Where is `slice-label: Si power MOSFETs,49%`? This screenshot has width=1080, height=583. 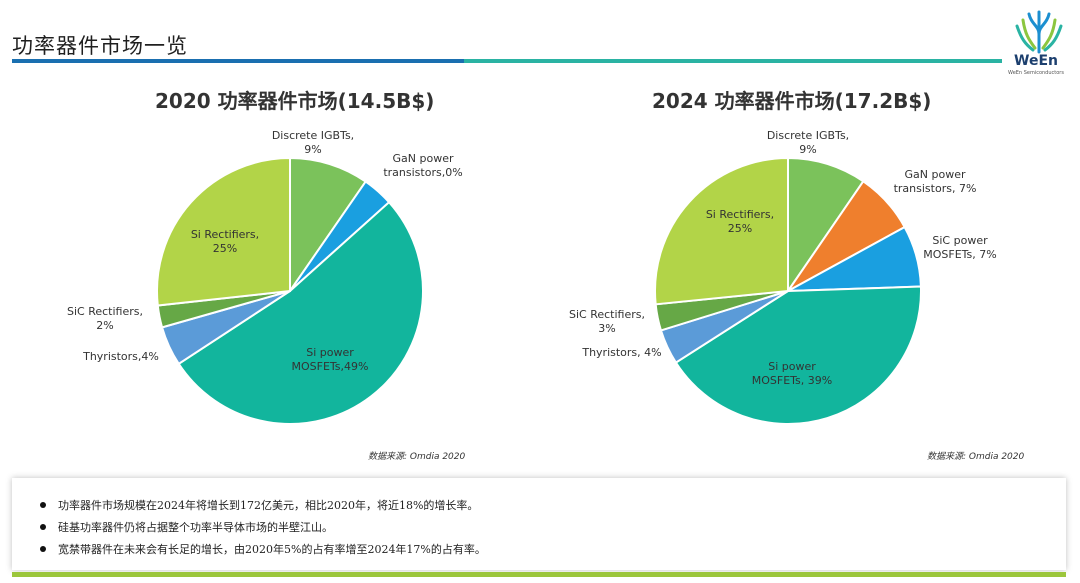 slice-label: Si power MOSFETs,49% is located at coordinates (330, 359).